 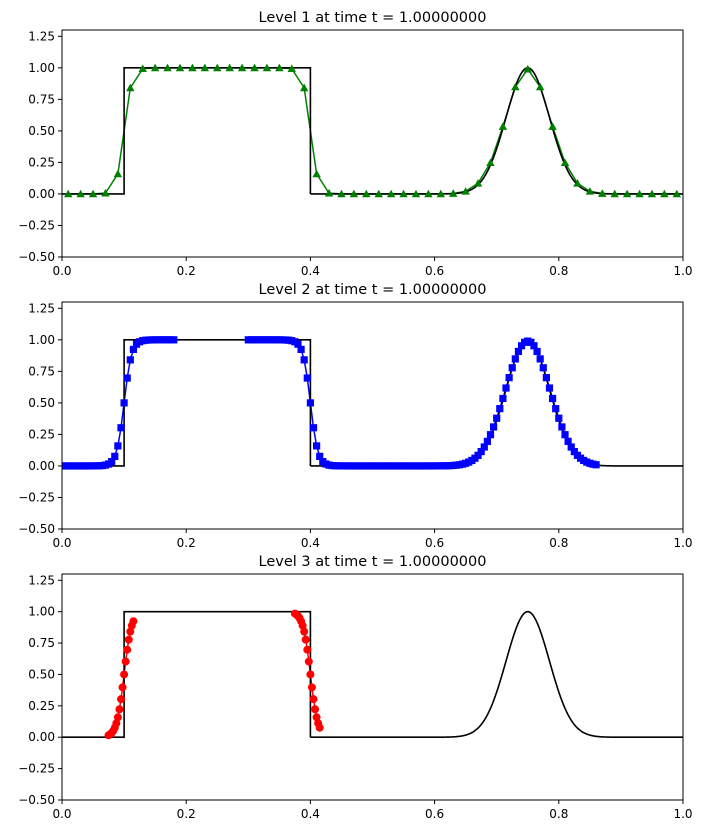 I want to click on chart-title: Level 2 at time t = 1.00000000, so click(x=373, y=290).